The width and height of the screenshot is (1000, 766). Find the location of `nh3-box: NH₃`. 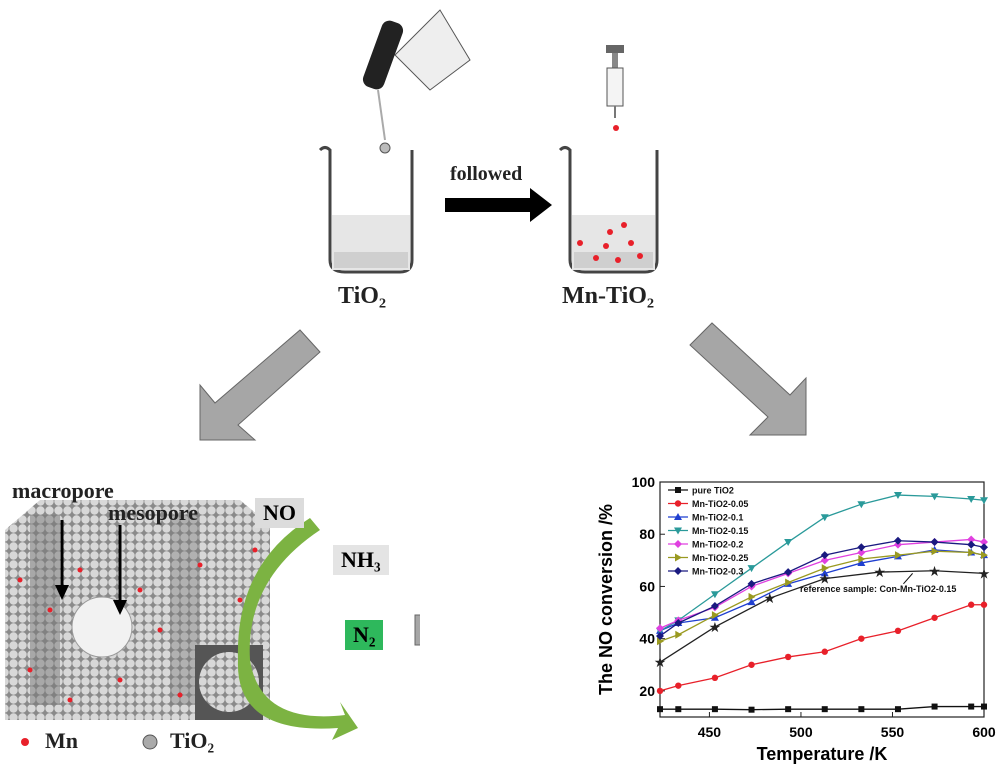

nh3-box: NH₃ is located at coordinates (361, 560).